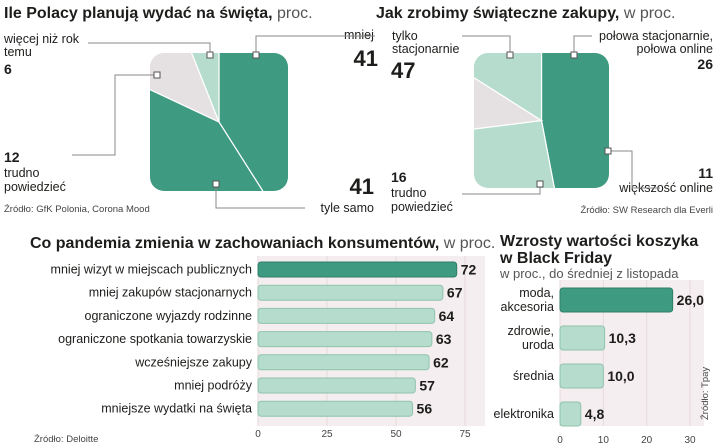 The height and width of the screenshot is (446, 720). I want to click on chart2-label-wiekszosc: większość online, so click(665, 188).